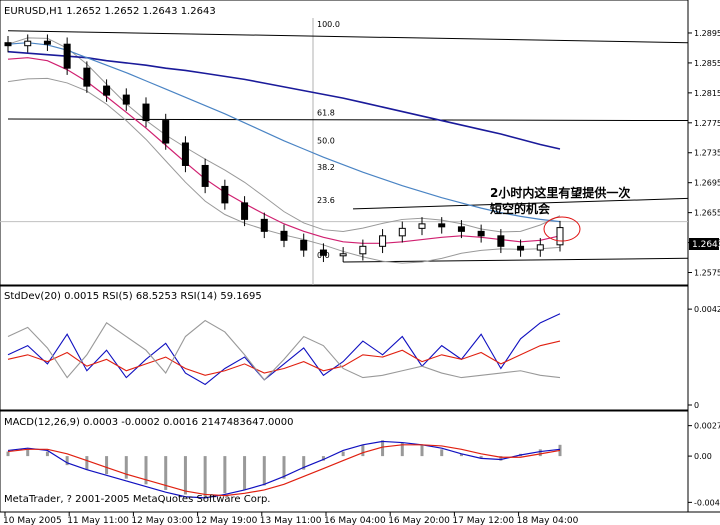  I want to click on price-tick-label: 1.2895, so click(707, 33).